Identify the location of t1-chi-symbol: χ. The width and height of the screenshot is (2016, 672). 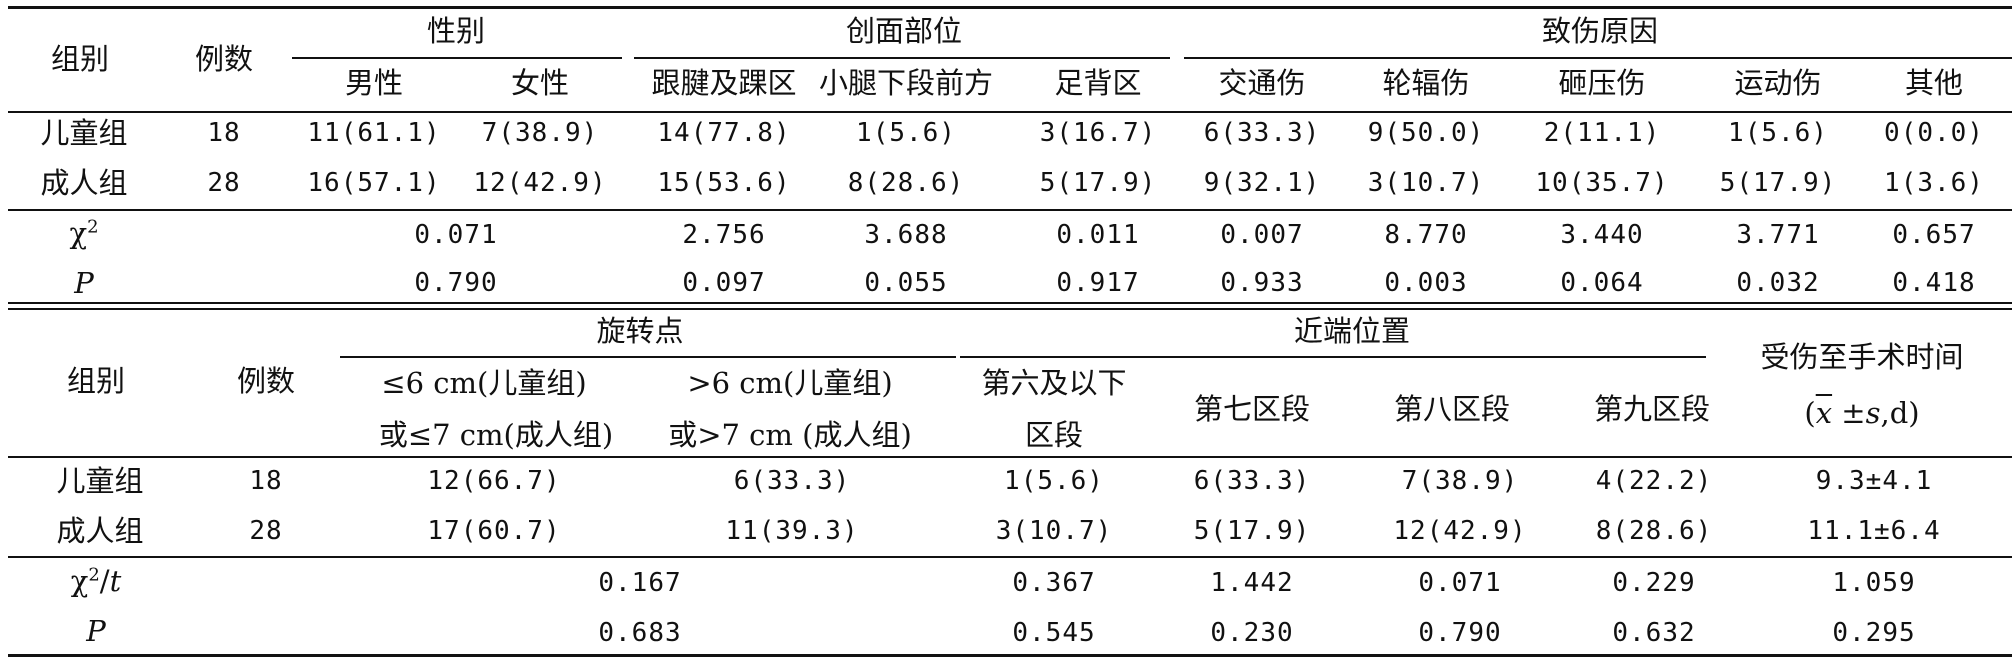
(78, 233).